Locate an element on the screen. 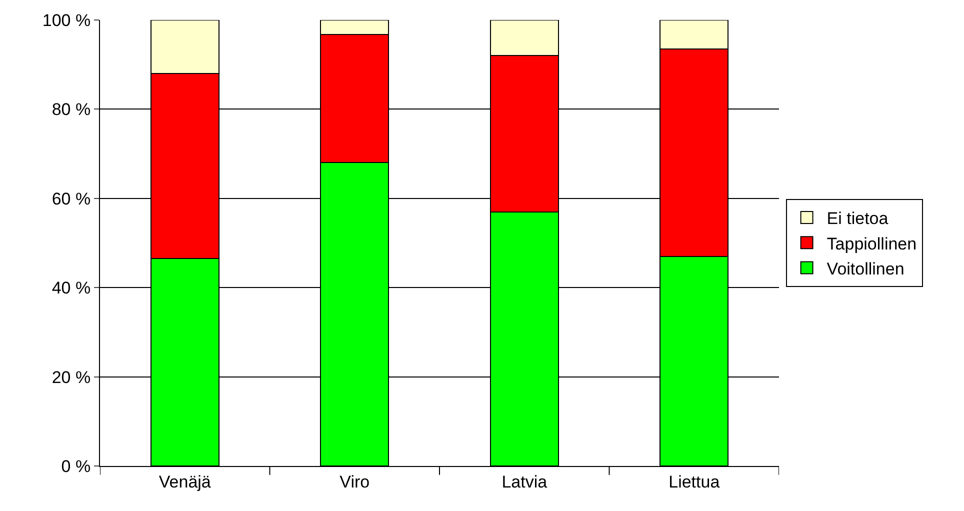 The width and height of the screenshot is (964, 511). y-tick-label: 0 % is located at coordinates (76, 466).